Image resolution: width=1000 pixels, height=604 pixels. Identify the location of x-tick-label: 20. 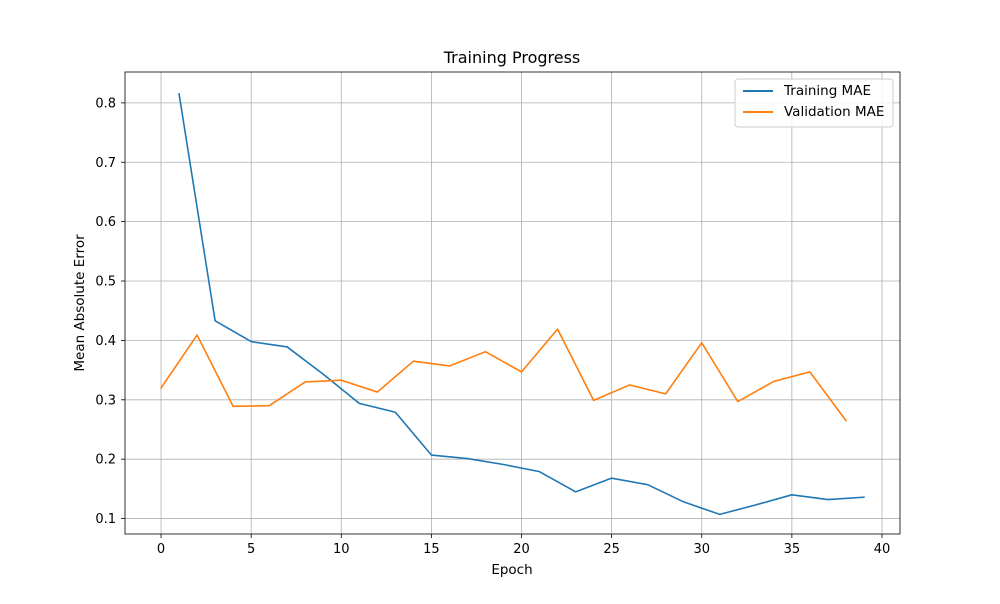
(521, 549).